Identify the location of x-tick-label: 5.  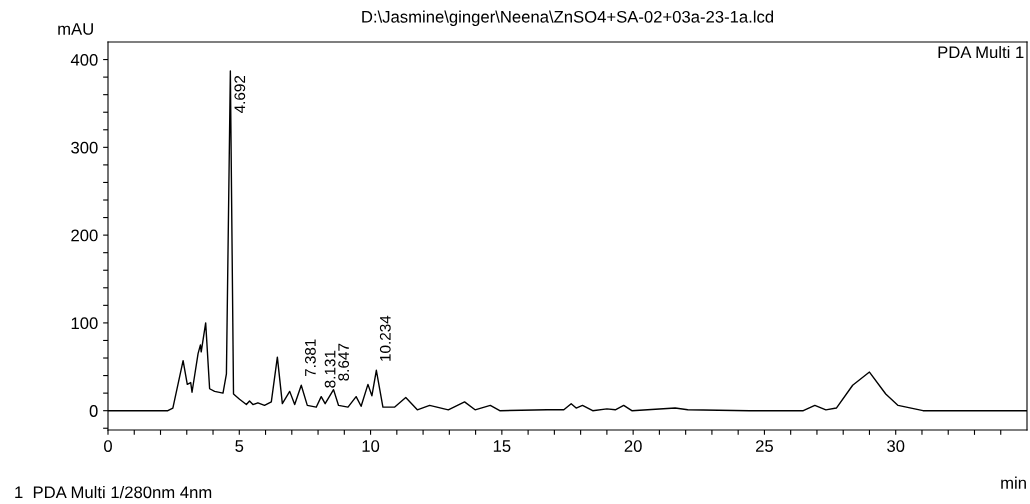
(239, 446).